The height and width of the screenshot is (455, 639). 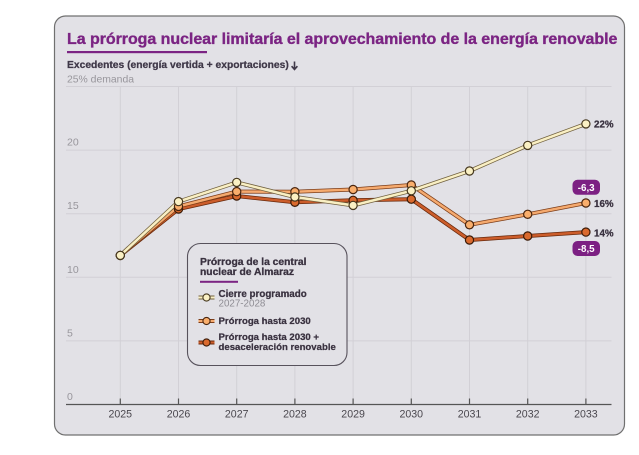 I want to click on svg-text: 10, so click(x=73, y=270).